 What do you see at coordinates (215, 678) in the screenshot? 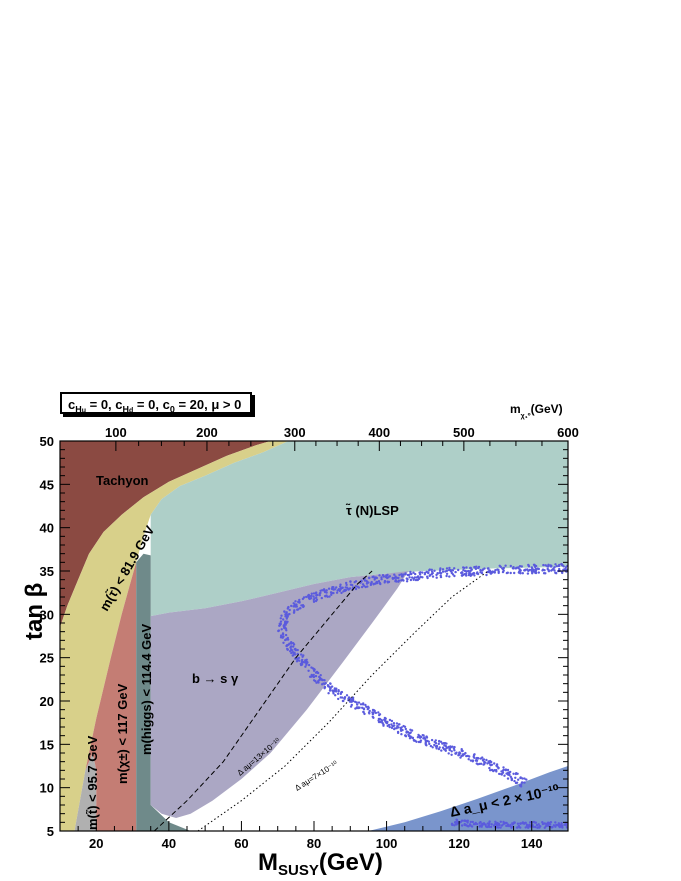
I see `label-bsg: b → s γ` at bounding box center [215, 678].